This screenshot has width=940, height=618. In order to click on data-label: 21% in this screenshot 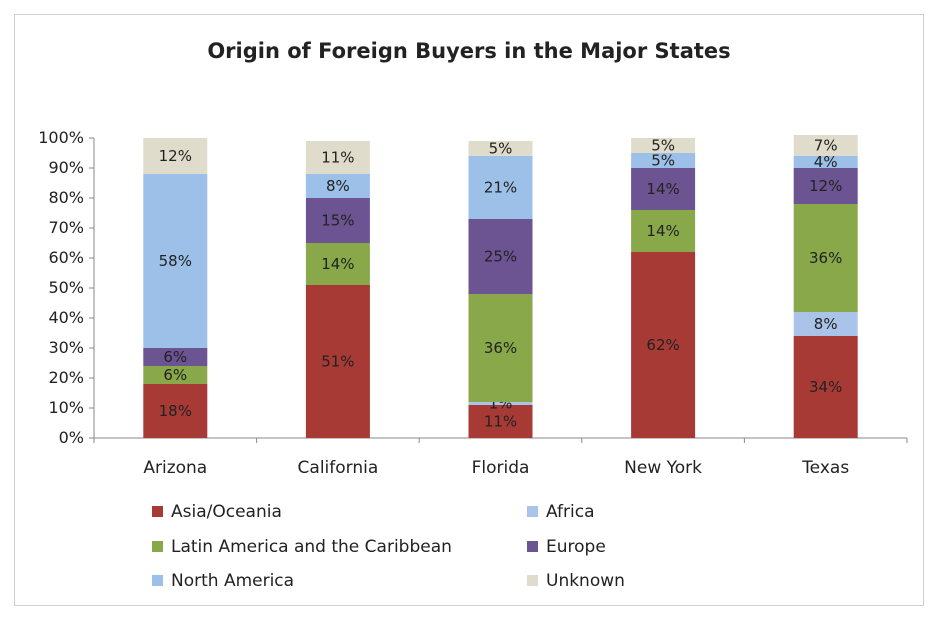, I will do `click(500, 188)`.